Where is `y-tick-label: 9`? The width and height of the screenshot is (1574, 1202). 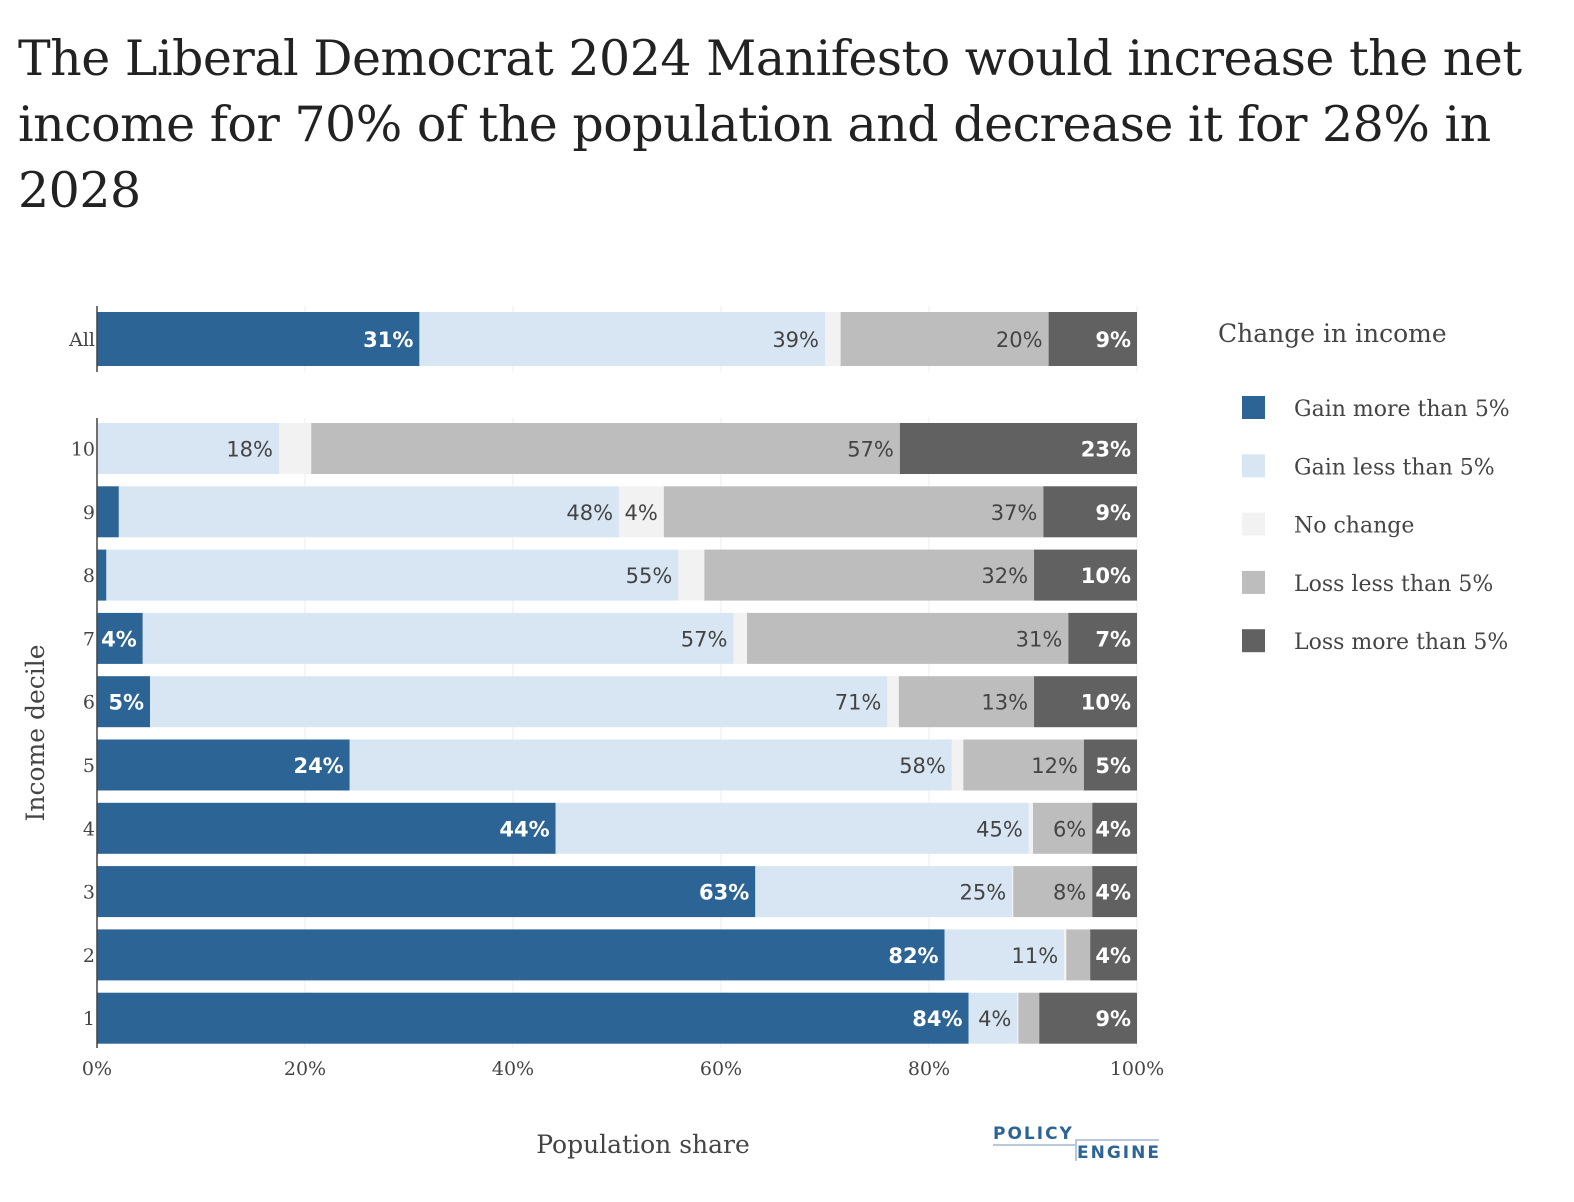 y-tick-label: 9 is located at coordinates (89, 513).